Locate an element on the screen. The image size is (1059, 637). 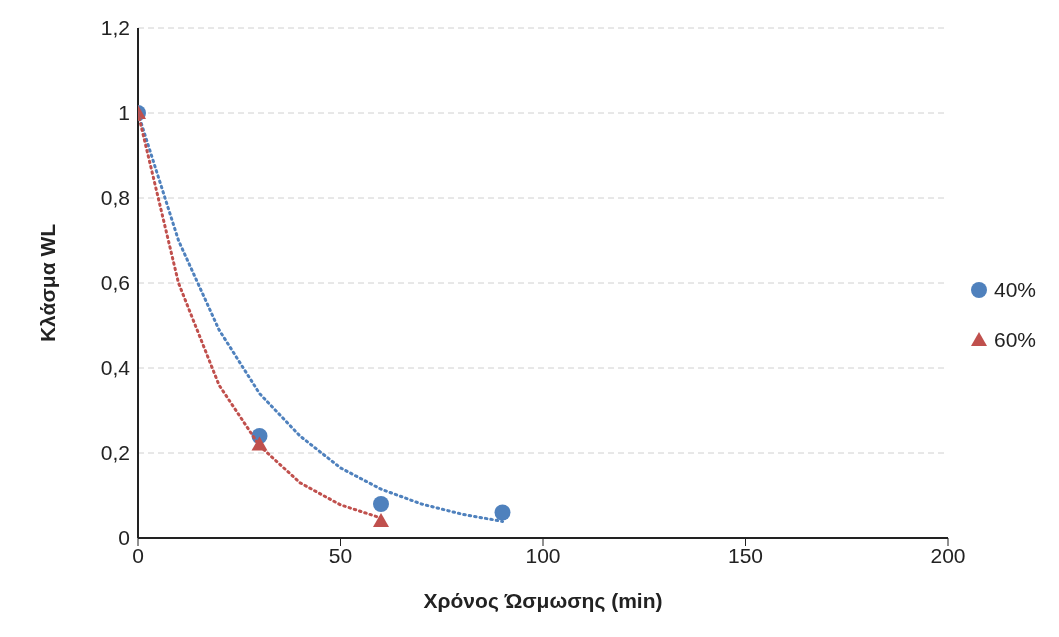
y-tick-label: 0 is located at coordinates (124, 538).